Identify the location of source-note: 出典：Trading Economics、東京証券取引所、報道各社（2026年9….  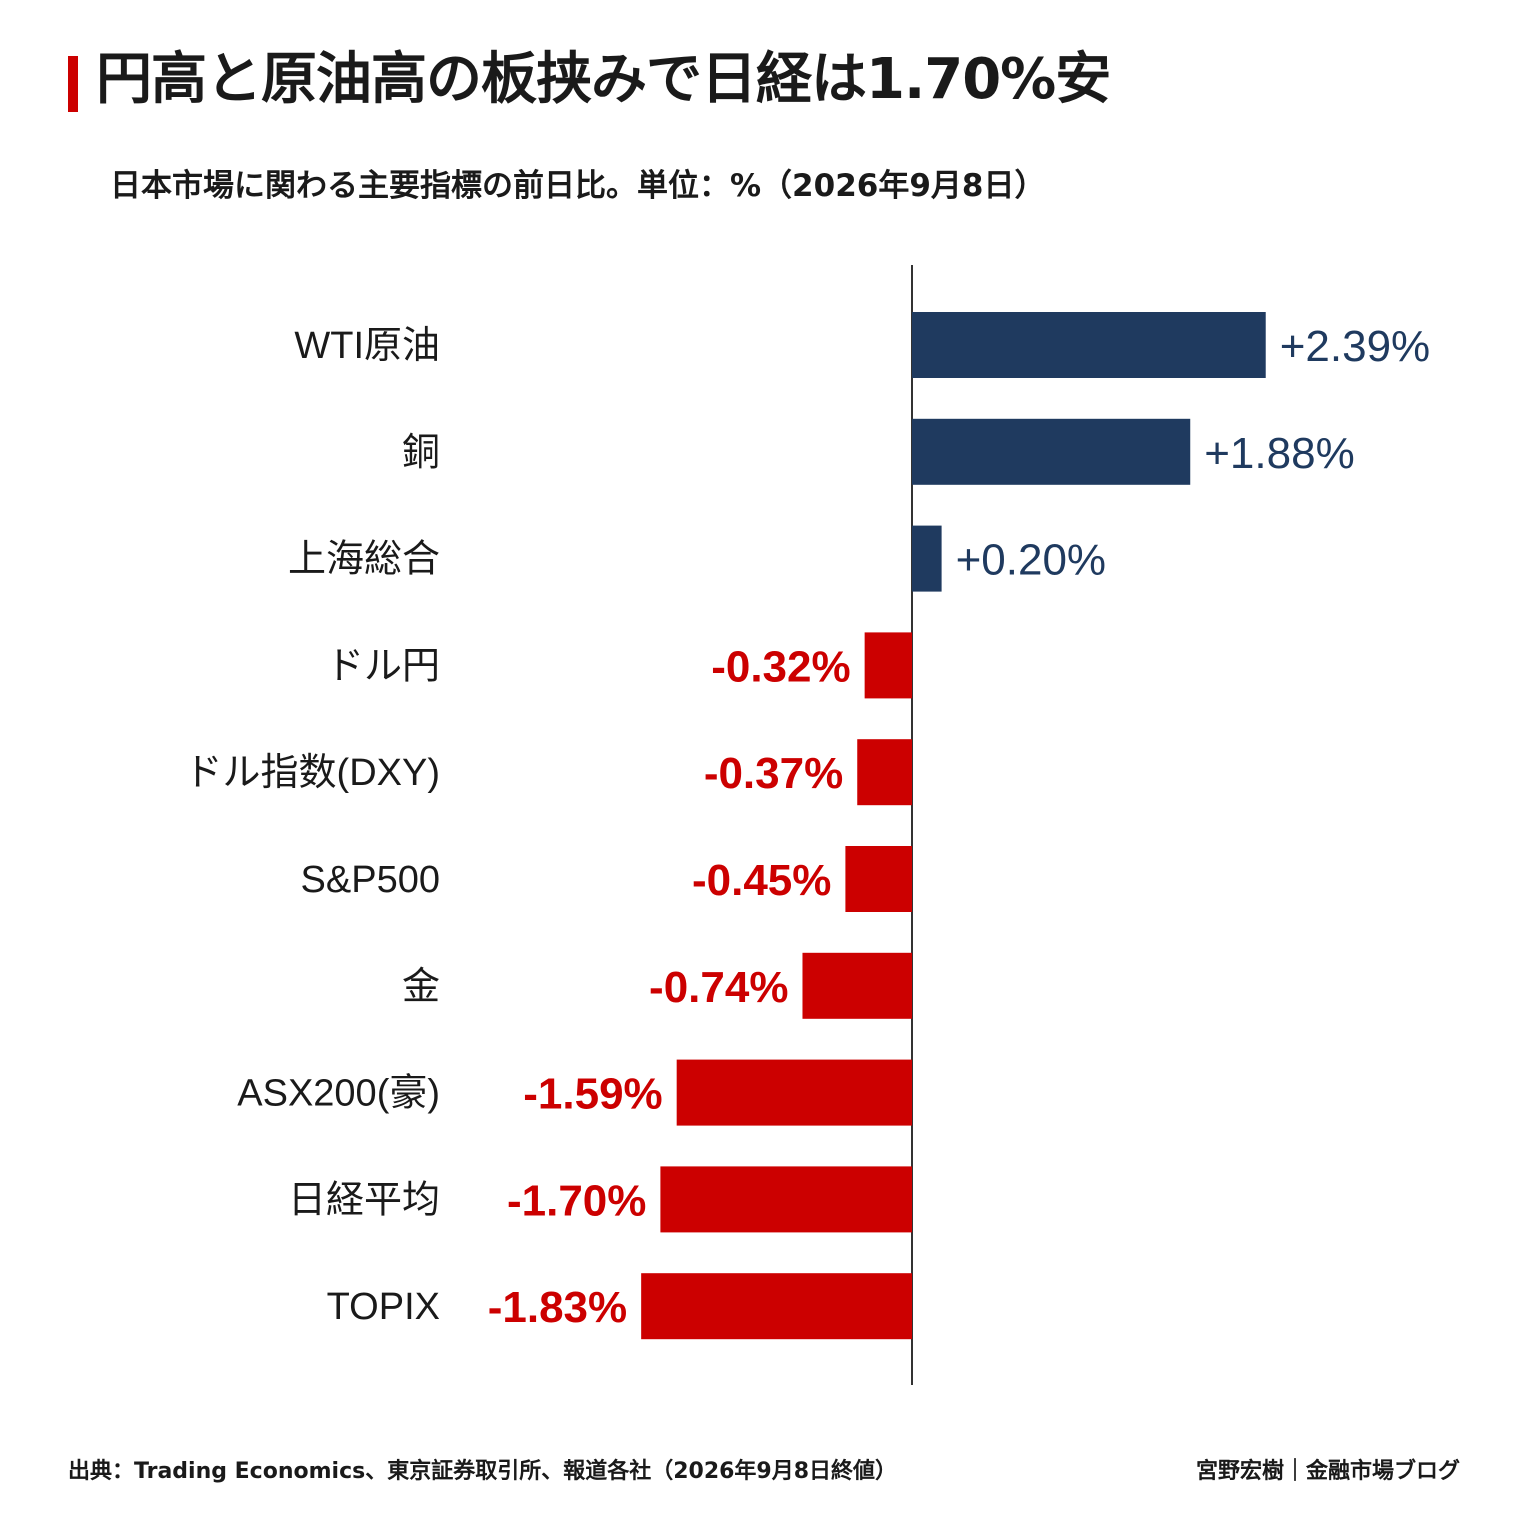
(483, 1471).